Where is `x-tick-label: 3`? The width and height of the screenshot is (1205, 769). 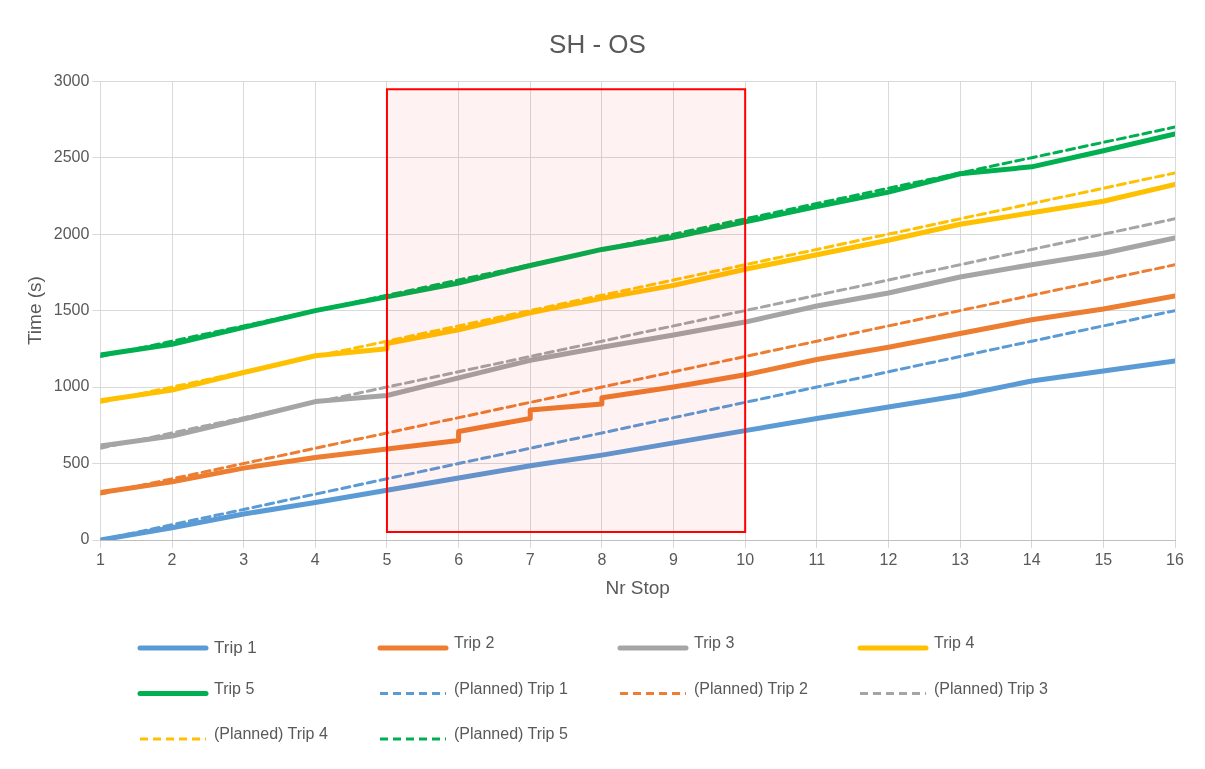 x-tick-label: 3 is located at coordinates (244, 560).